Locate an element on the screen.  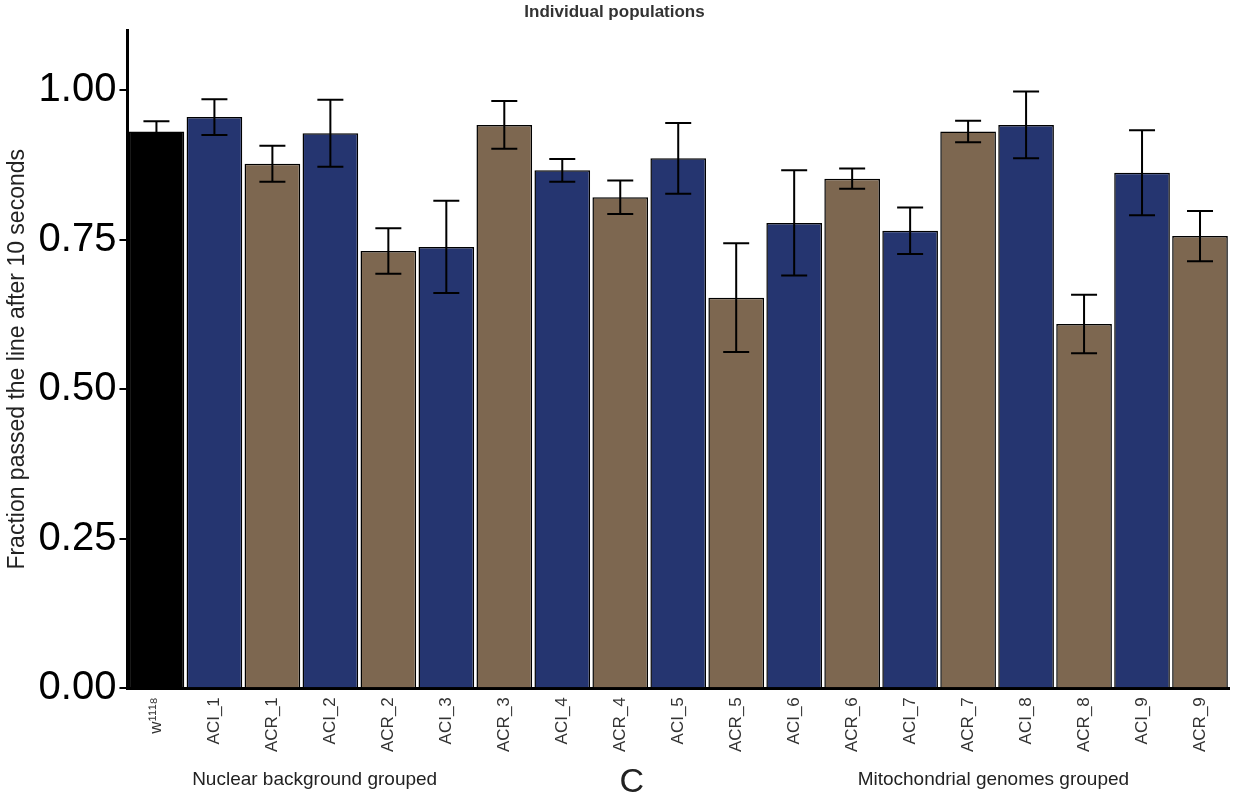
x-tick-label: ACR_5 is located at coordinates (735, 725).